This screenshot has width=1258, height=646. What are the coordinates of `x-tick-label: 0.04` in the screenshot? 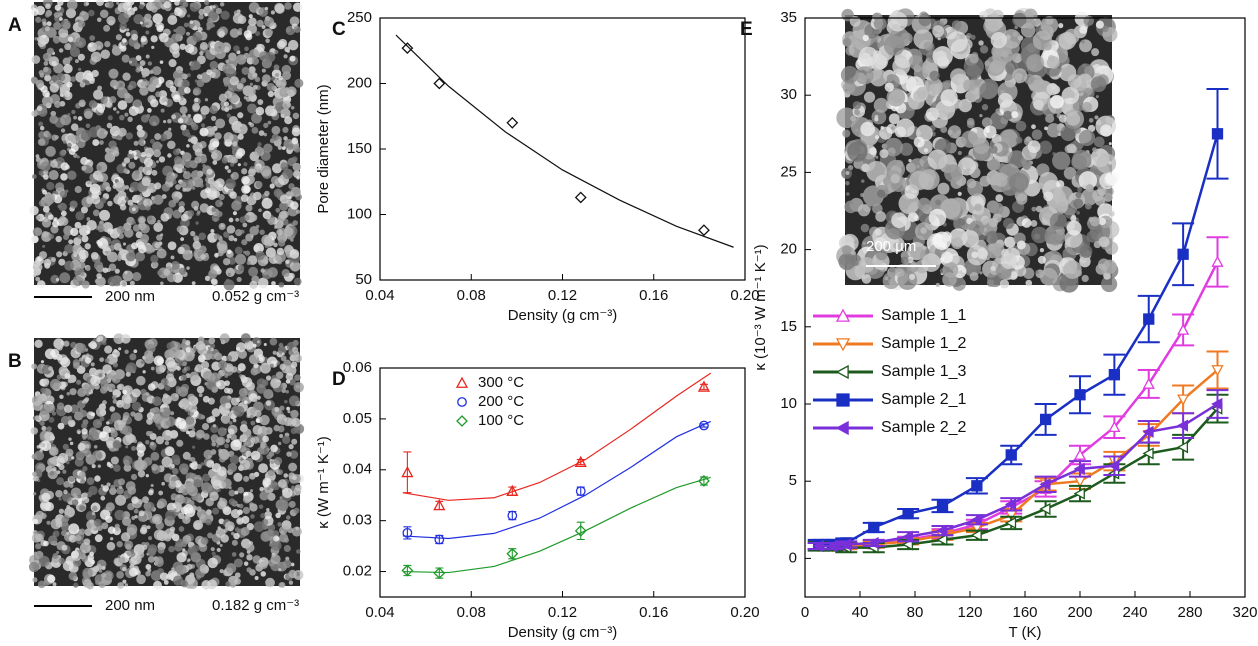 It's located at (379, 295).